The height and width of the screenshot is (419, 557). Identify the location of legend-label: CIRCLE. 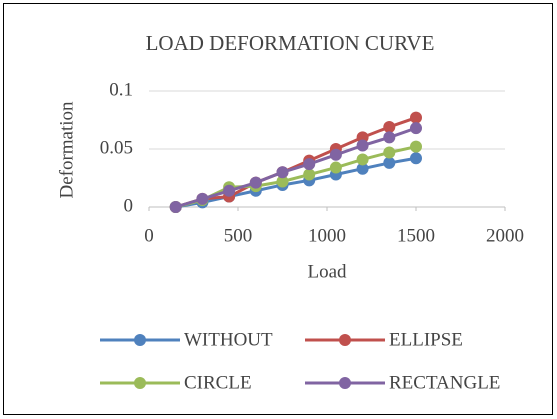
(218, 382).